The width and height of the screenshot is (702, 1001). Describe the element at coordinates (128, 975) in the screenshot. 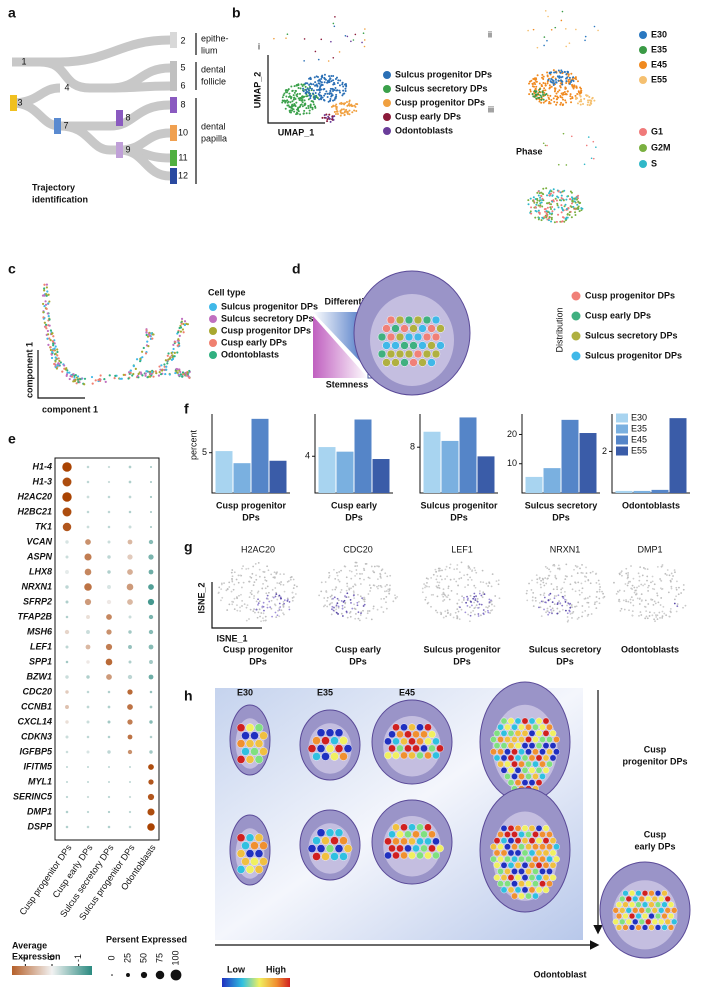

I see `size-key` at that location.